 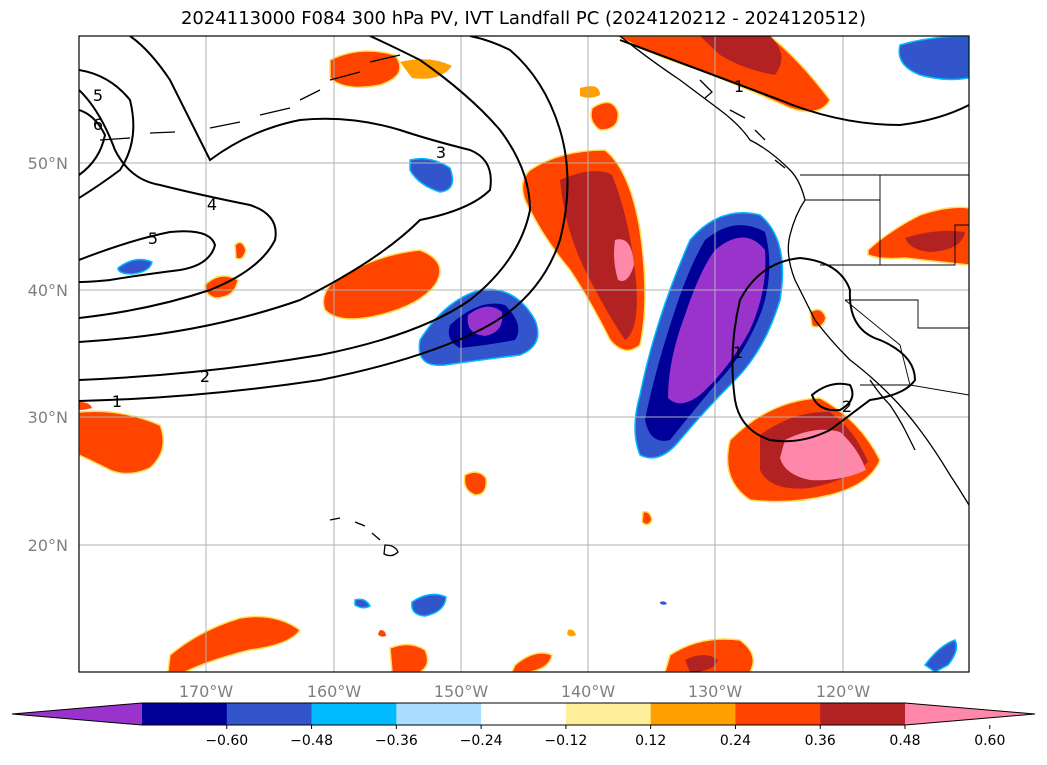 I want to click on colorbar-tick-label: −0.48, so click(x=311, y=741).